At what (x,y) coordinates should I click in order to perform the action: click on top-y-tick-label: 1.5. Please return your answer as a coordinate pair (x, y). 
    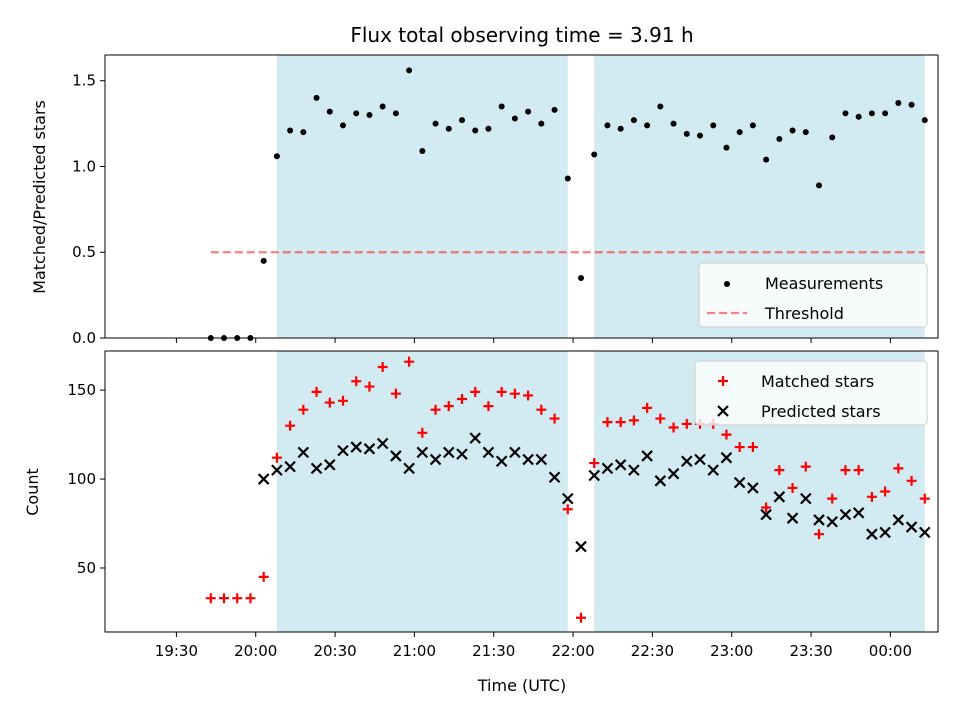
    Looking at the image, I should click on (84, 81).